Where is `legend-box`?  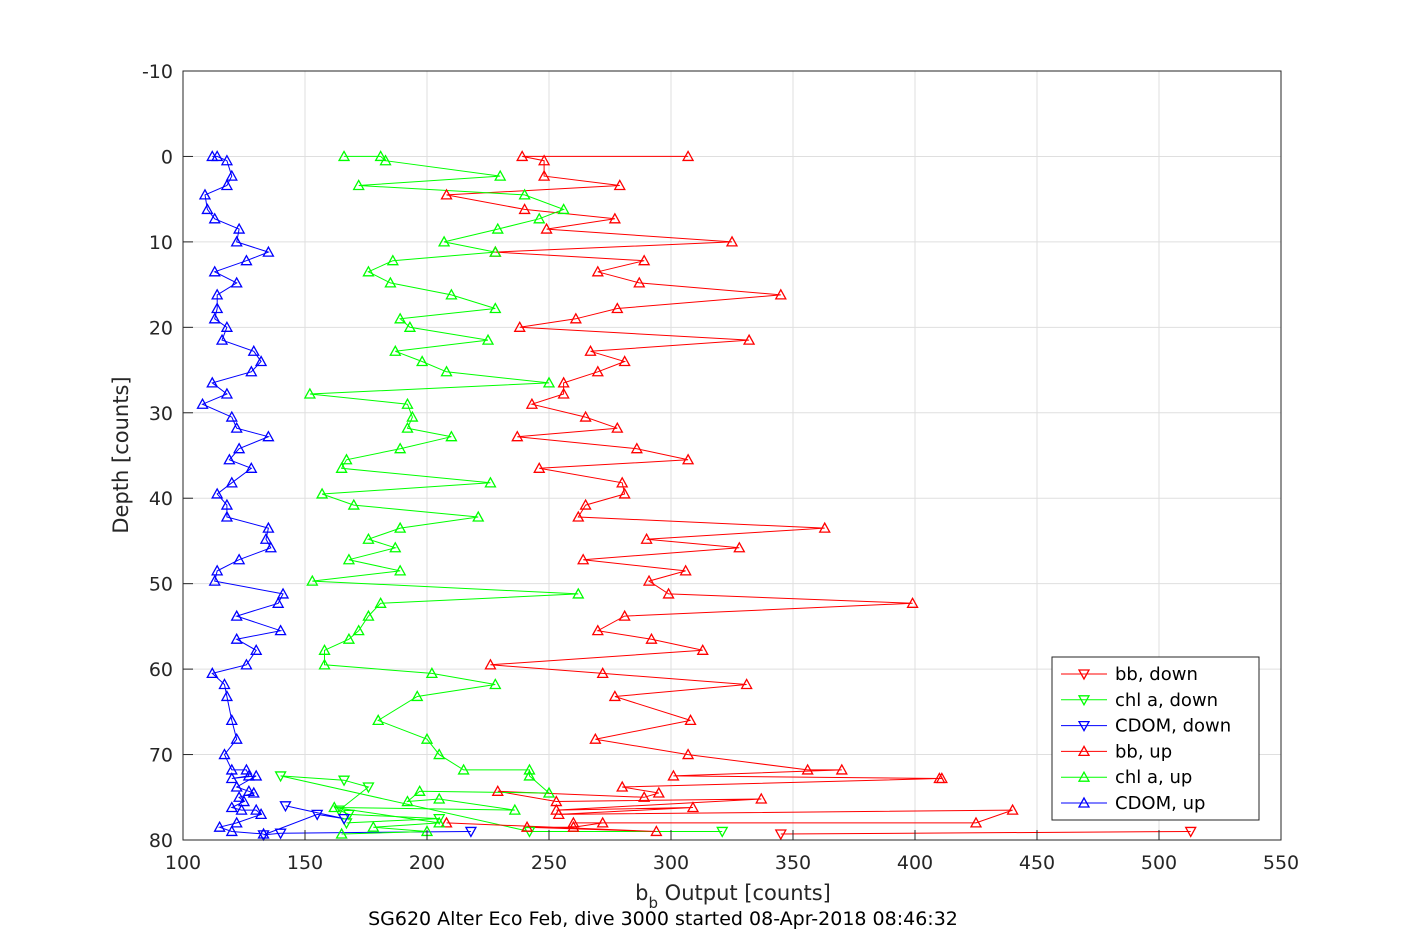
legend-box is located at coordinates (1155, 738).